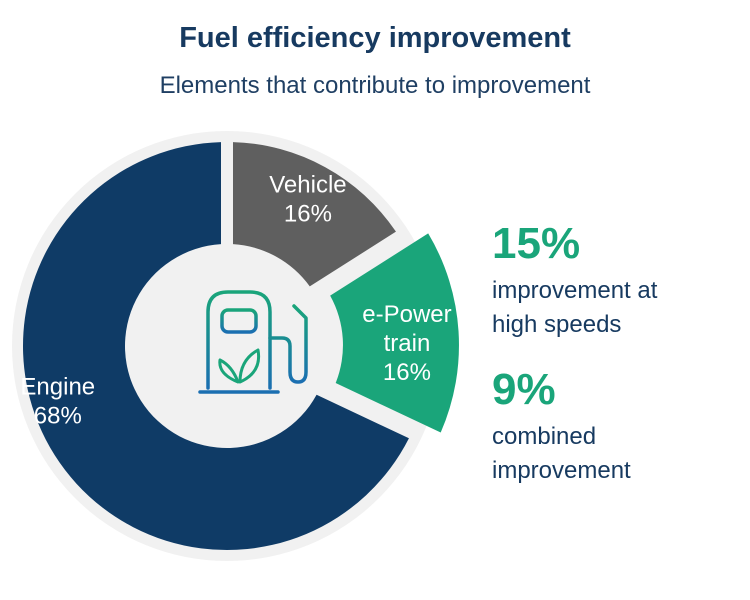 The height and width of the screenshot is (600, 750). I want to click on stat-label: combined improvement, so click(617, 454).